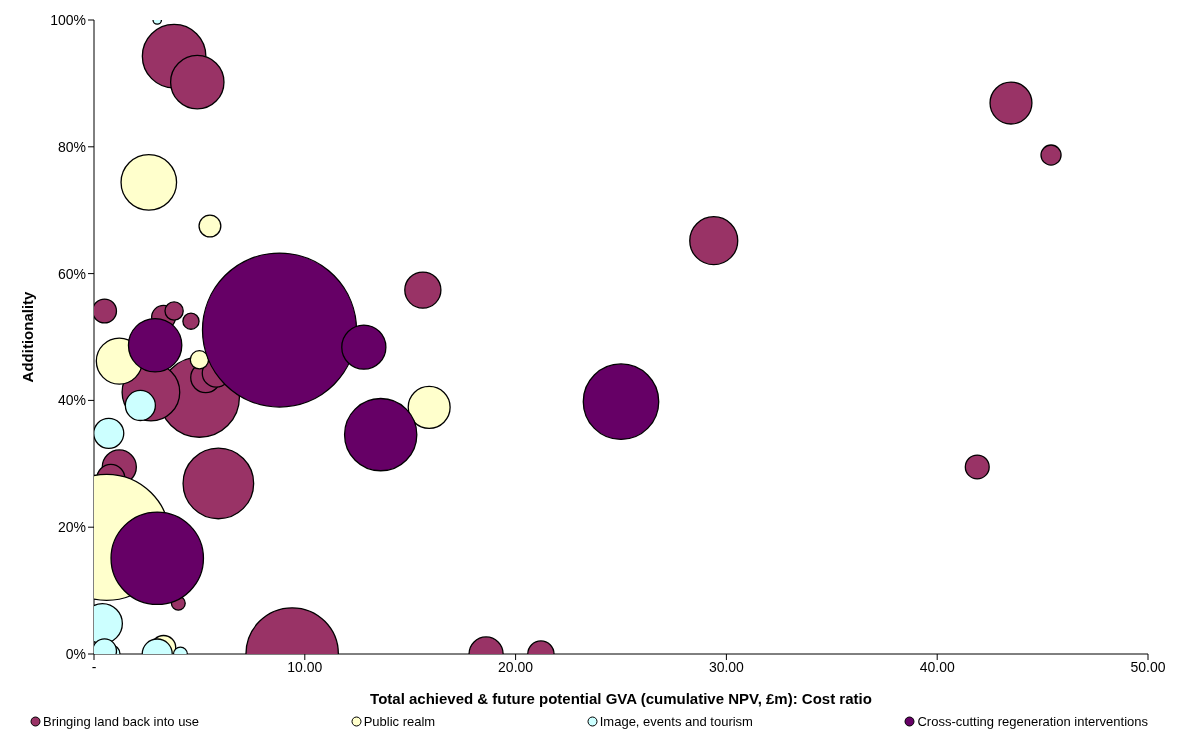 The image size is (1180, 733). What do you see at coordinates (305, 666) in the screenshot?
I see `x-tick-label: 10.00` at bounding box center [305, 666].